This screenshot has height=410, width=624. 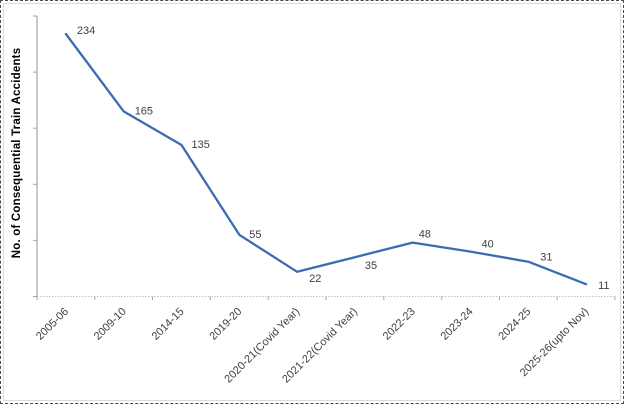 What do you see at coordinates (168, 324) in the screenshot?
I see `x-tick-label: 2014-15` at bounding box center [168, 324].